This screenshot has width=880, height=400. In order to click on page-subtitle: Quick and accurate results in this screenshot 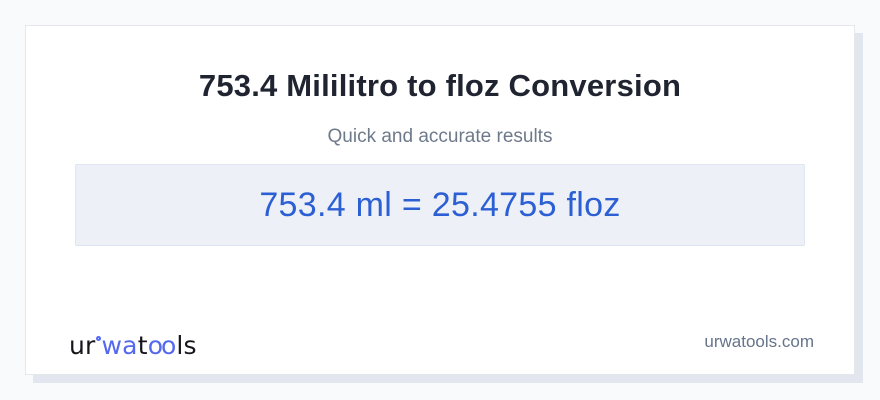, I will do `click(440, 136)`.